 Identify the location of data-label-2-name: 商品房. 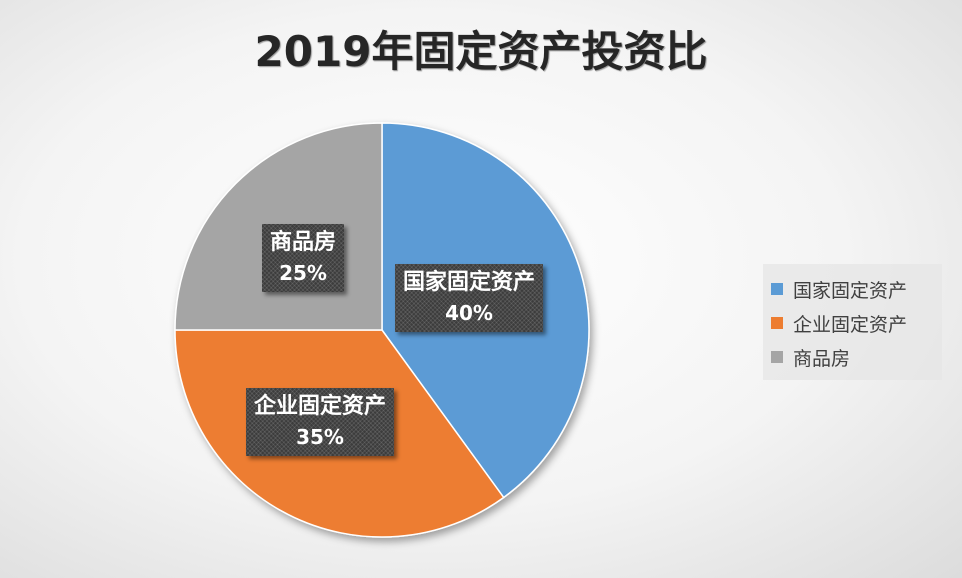
(303, 242).